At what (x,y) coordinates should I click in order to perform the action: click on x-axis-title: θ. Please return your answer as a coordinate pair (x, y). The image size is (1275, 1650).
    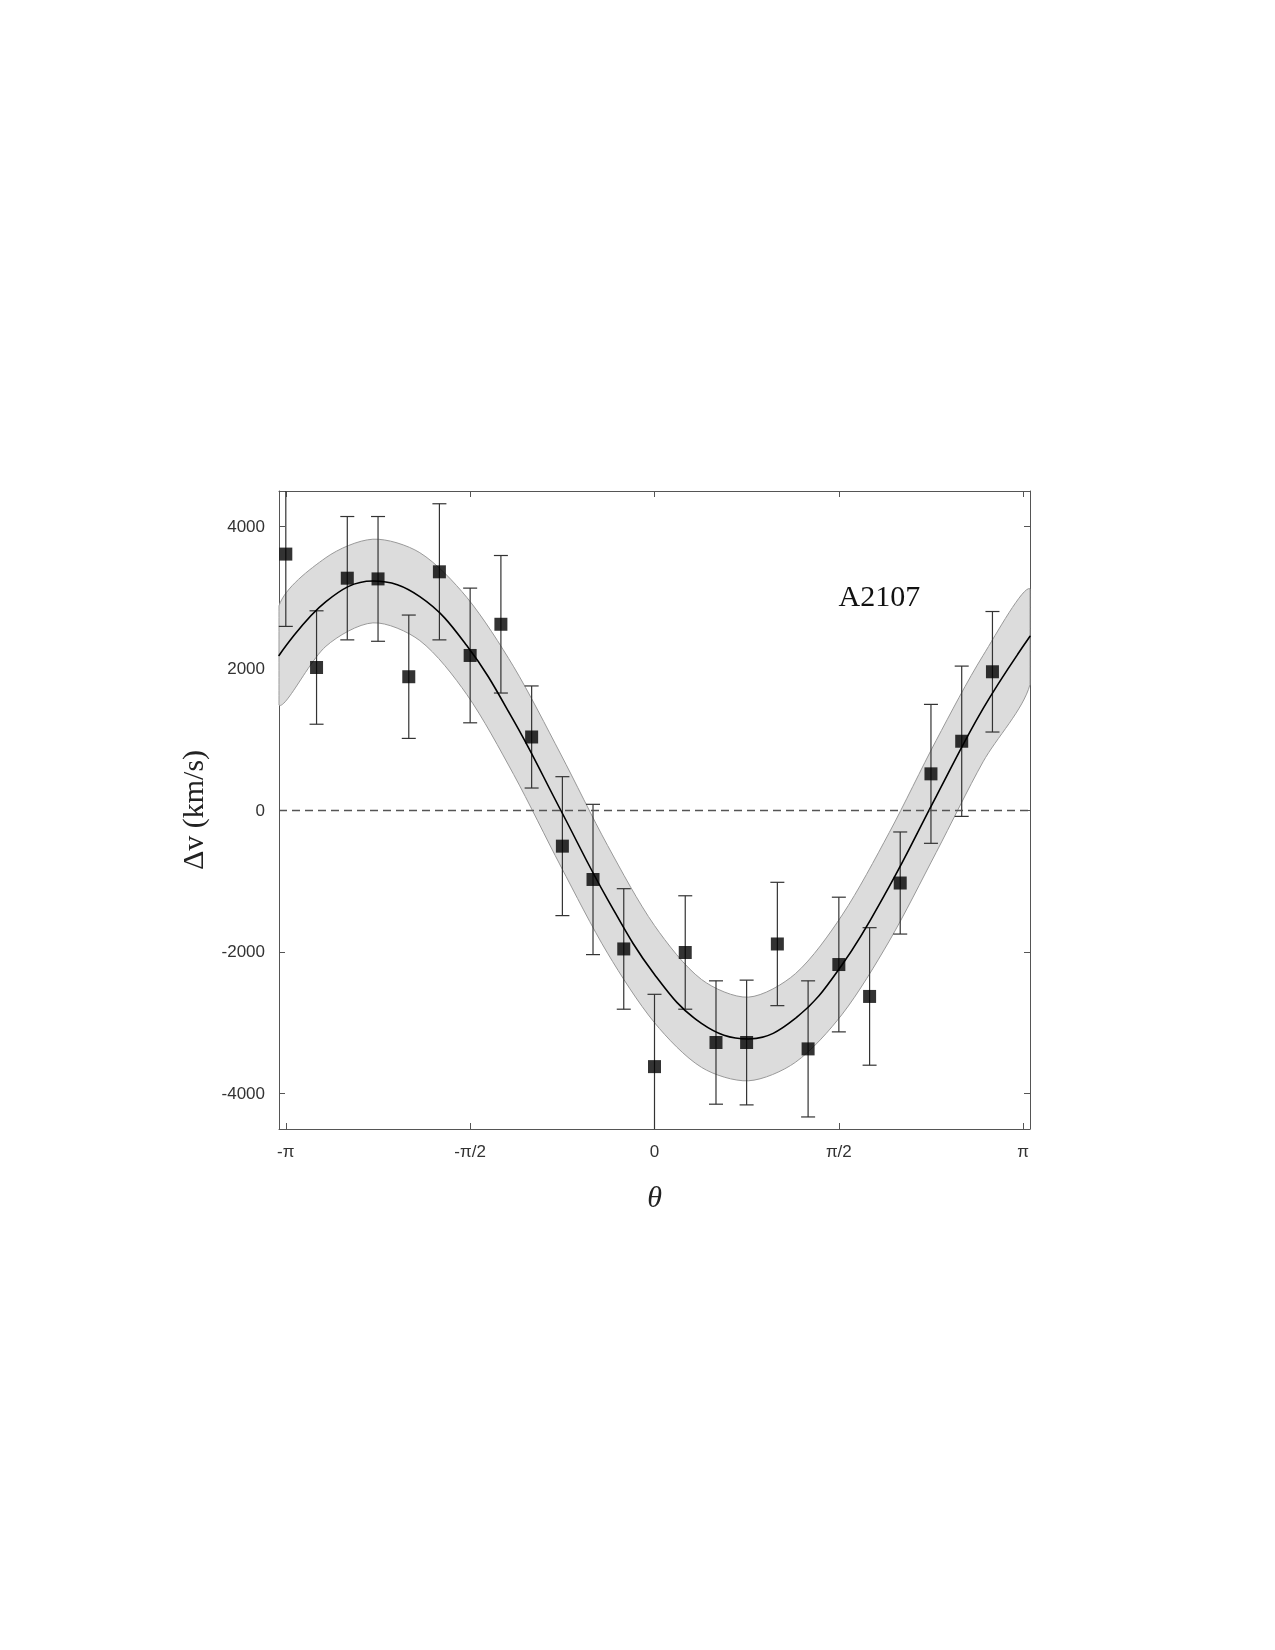
    Looking at the image, I should click on (655, 1196).